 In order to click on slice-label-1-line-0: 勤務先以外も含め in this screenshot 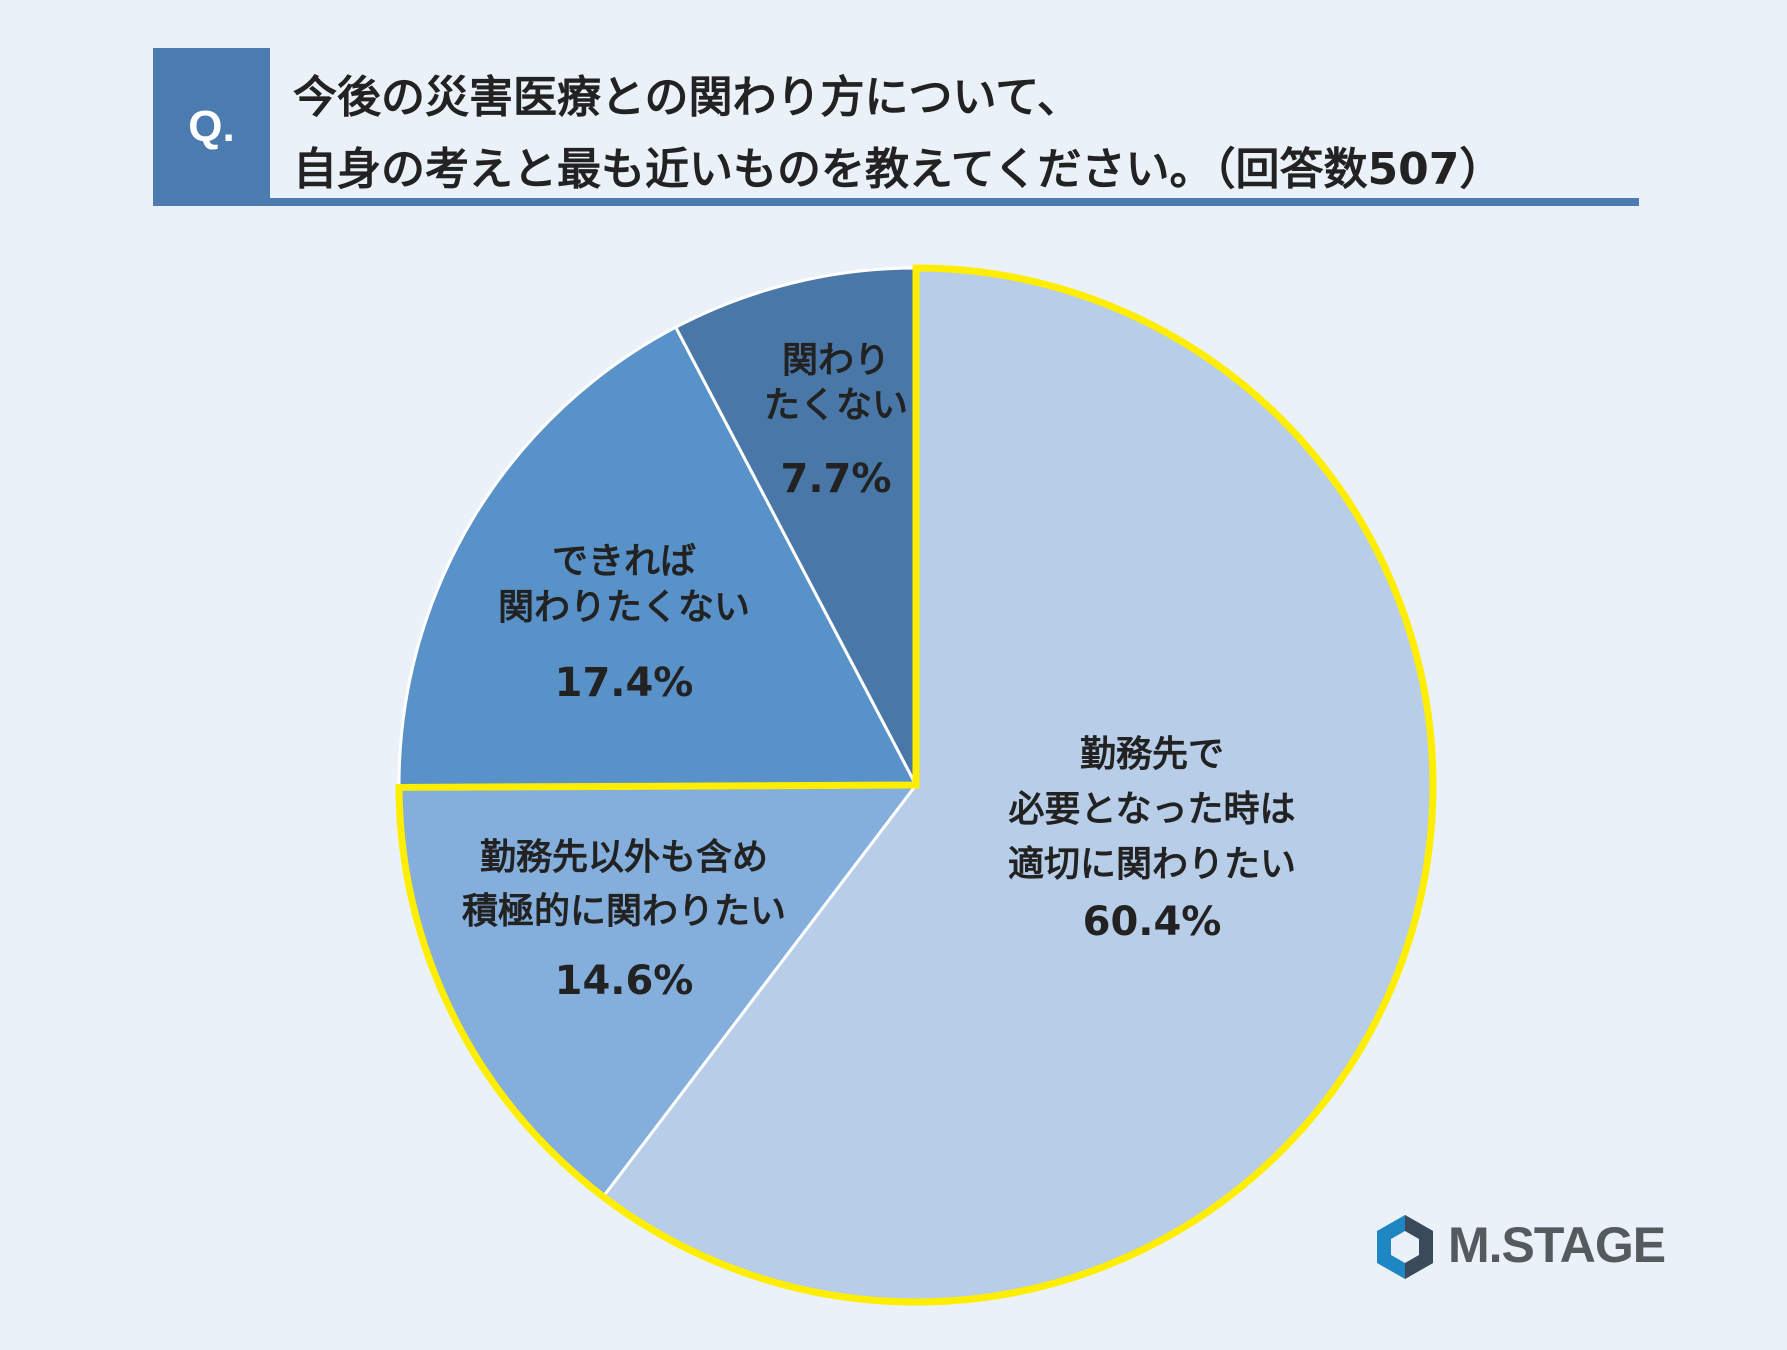, I will do `click(624, 857)`.